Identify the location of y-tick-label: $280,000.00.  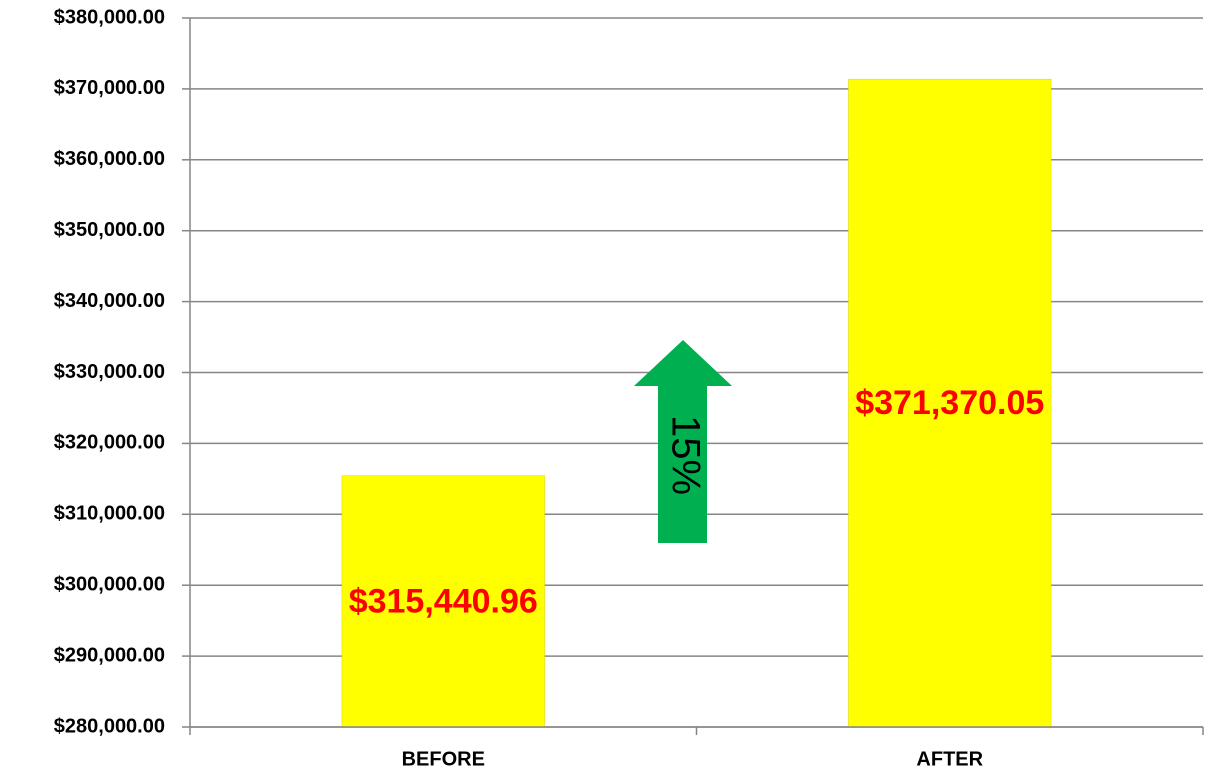
(109, 726).